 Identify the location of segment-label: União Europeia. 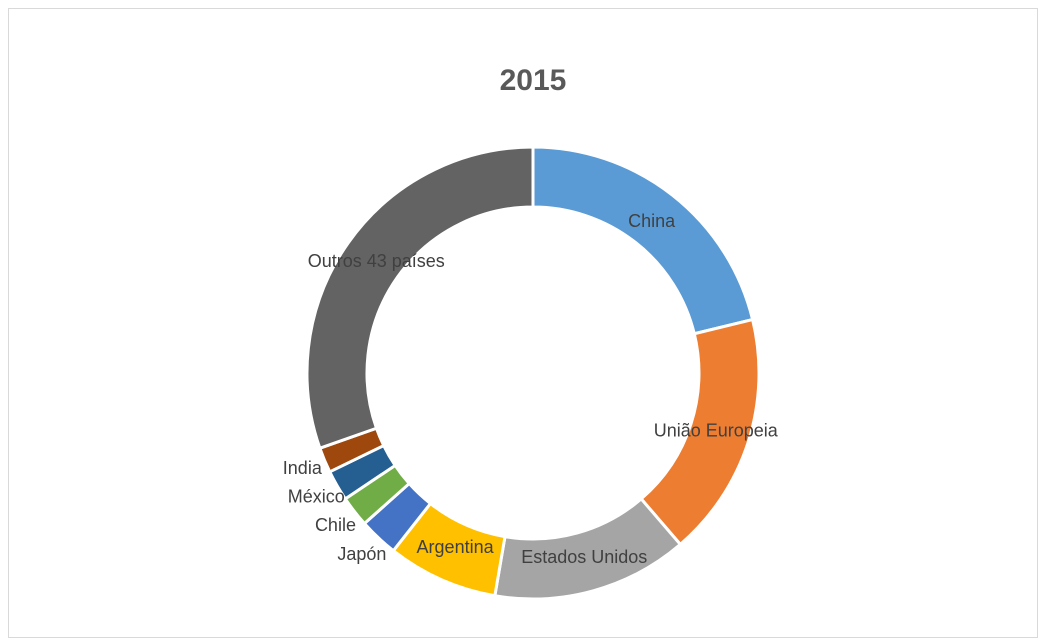
(716, 431).